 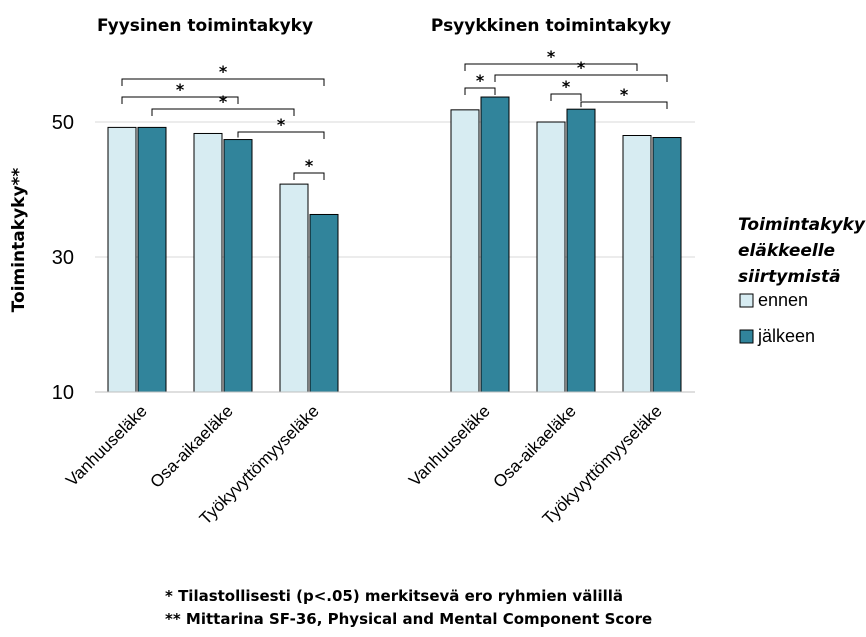 I want to click on y-tick-label: 50, so click(x=63, y=123).